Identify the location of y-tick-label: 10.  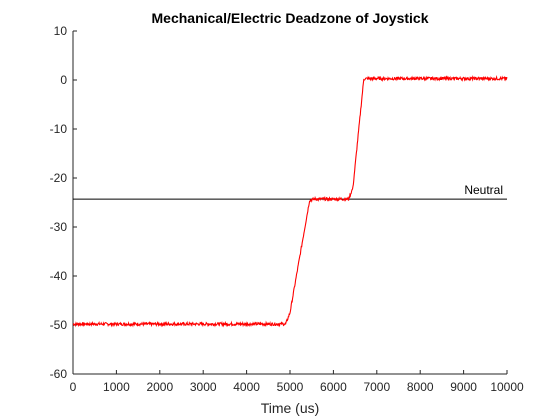
(61, 31).